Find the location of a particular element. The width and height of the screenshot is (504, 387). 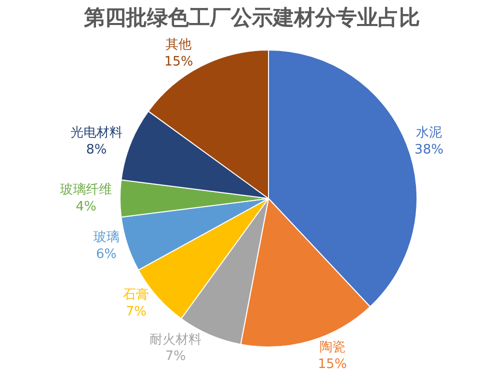

slice-label: 耐火材料 is located at coordinates (176, 340).